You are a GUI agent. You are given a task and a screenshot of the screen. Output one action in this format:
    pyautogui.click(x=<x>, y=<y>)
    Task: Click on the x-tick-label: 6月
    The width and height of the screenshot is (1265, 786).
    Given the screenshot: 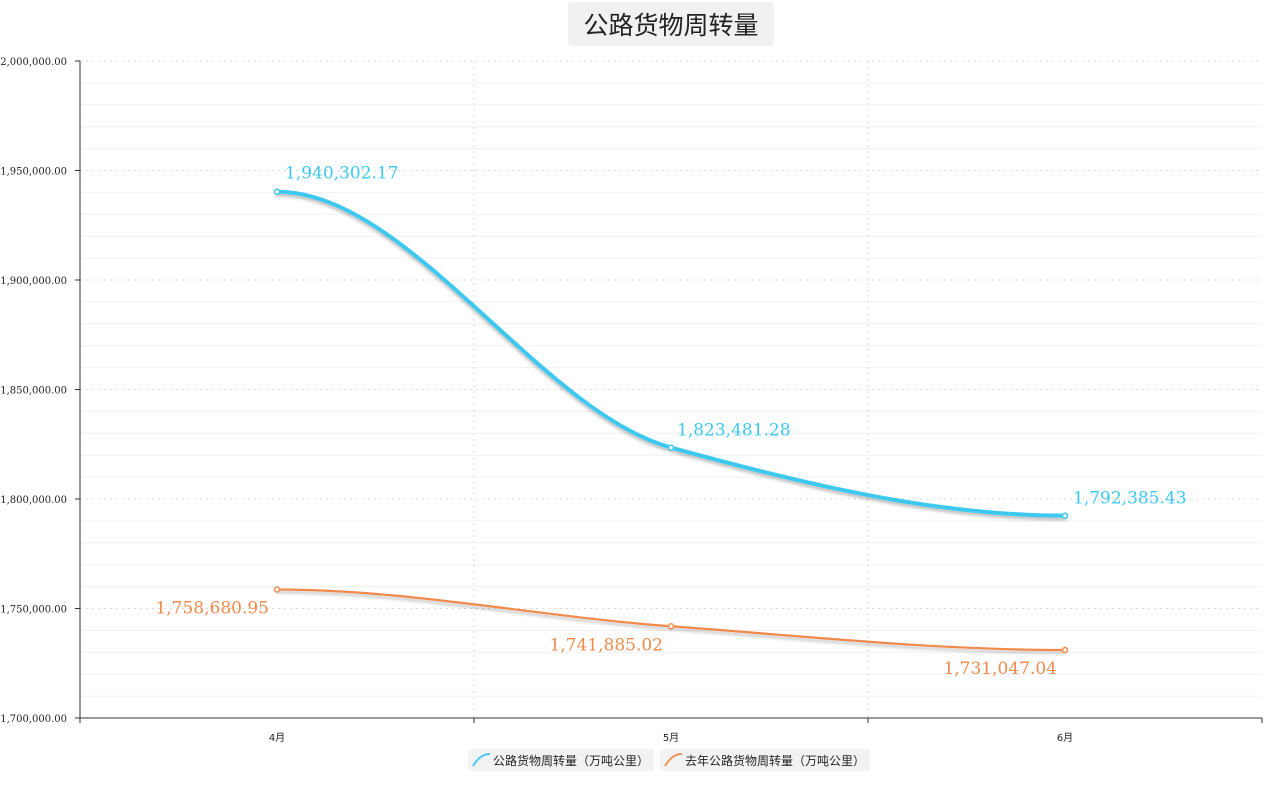 What is the action you would take?
    pyautogui.click(x=1065, y=738)
    